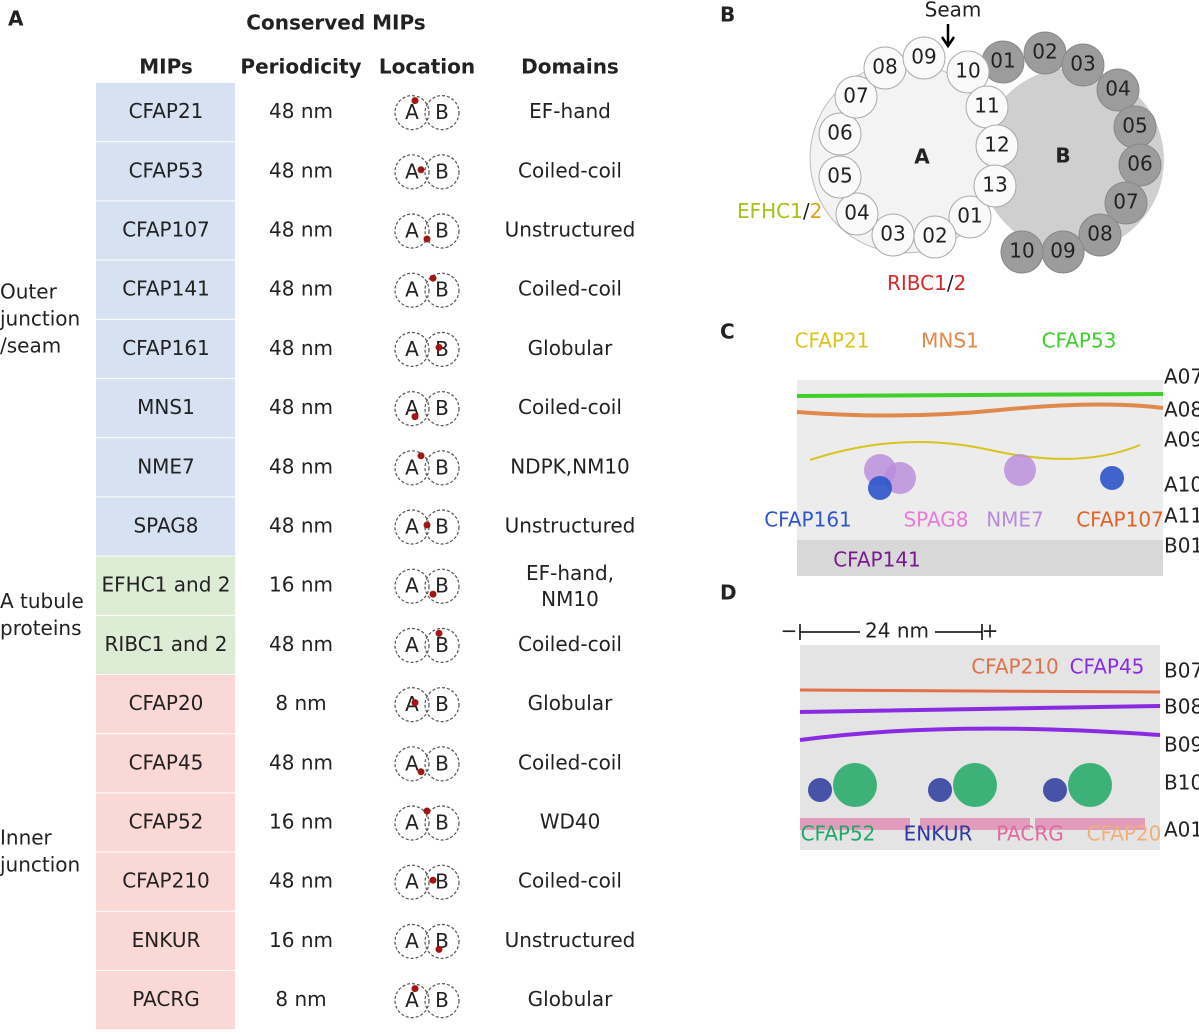 The width and height of the screenshot is (1199, 1034). What do you see at coordinates (1181, 671) in the screenshot?
I see `protofilament-label: B07` at bounding box center [1181, 671].